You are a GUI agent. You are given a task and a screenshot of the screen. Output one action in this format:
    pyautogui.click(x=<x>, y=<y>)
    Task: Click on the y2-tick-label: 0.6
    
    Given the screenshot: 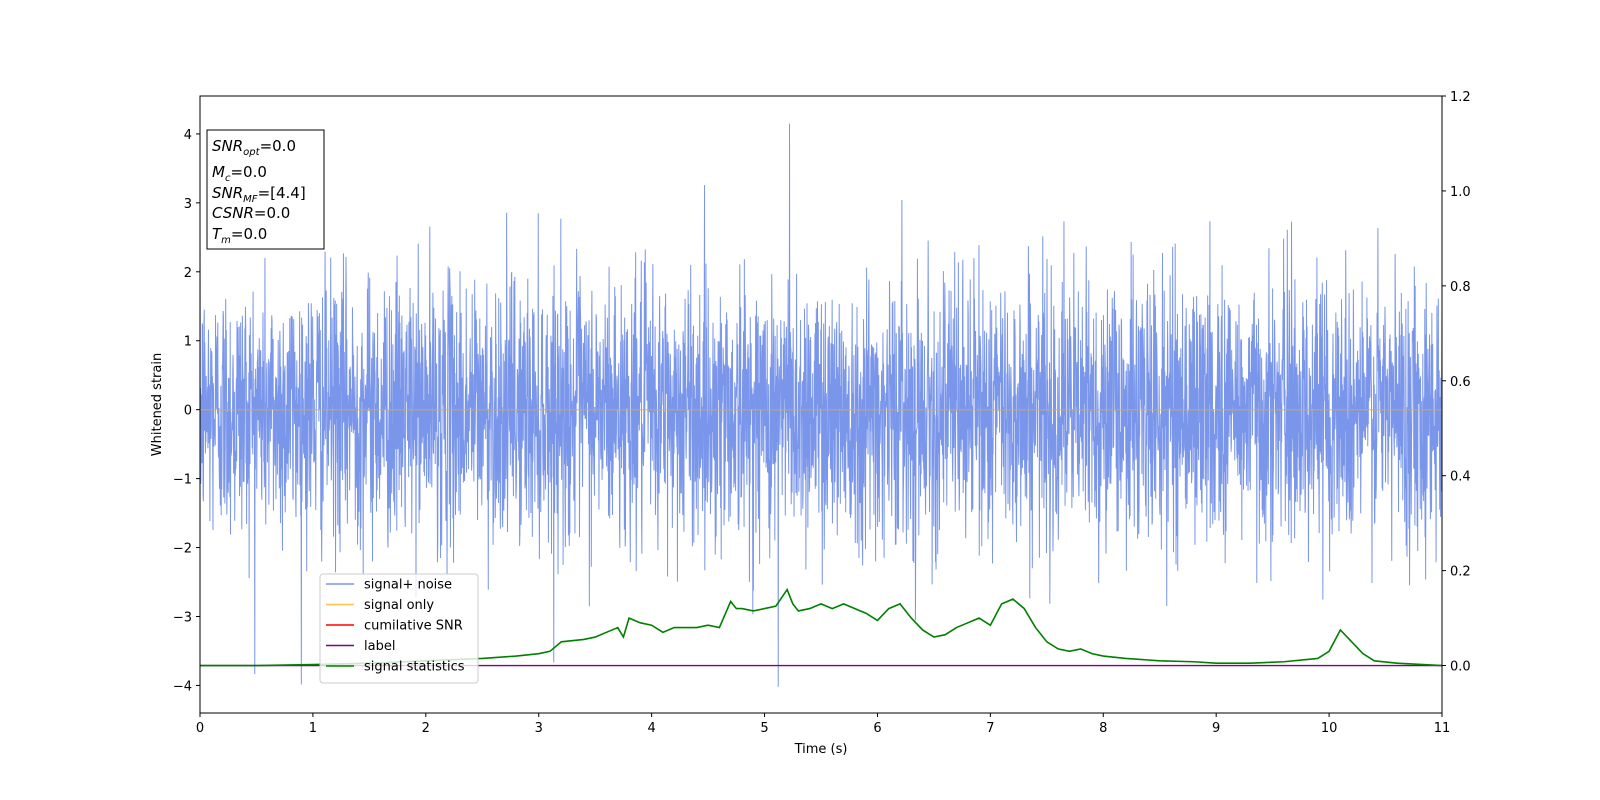 What is the action you would take?
    pyautogui.click(x=1460, y=382)
    